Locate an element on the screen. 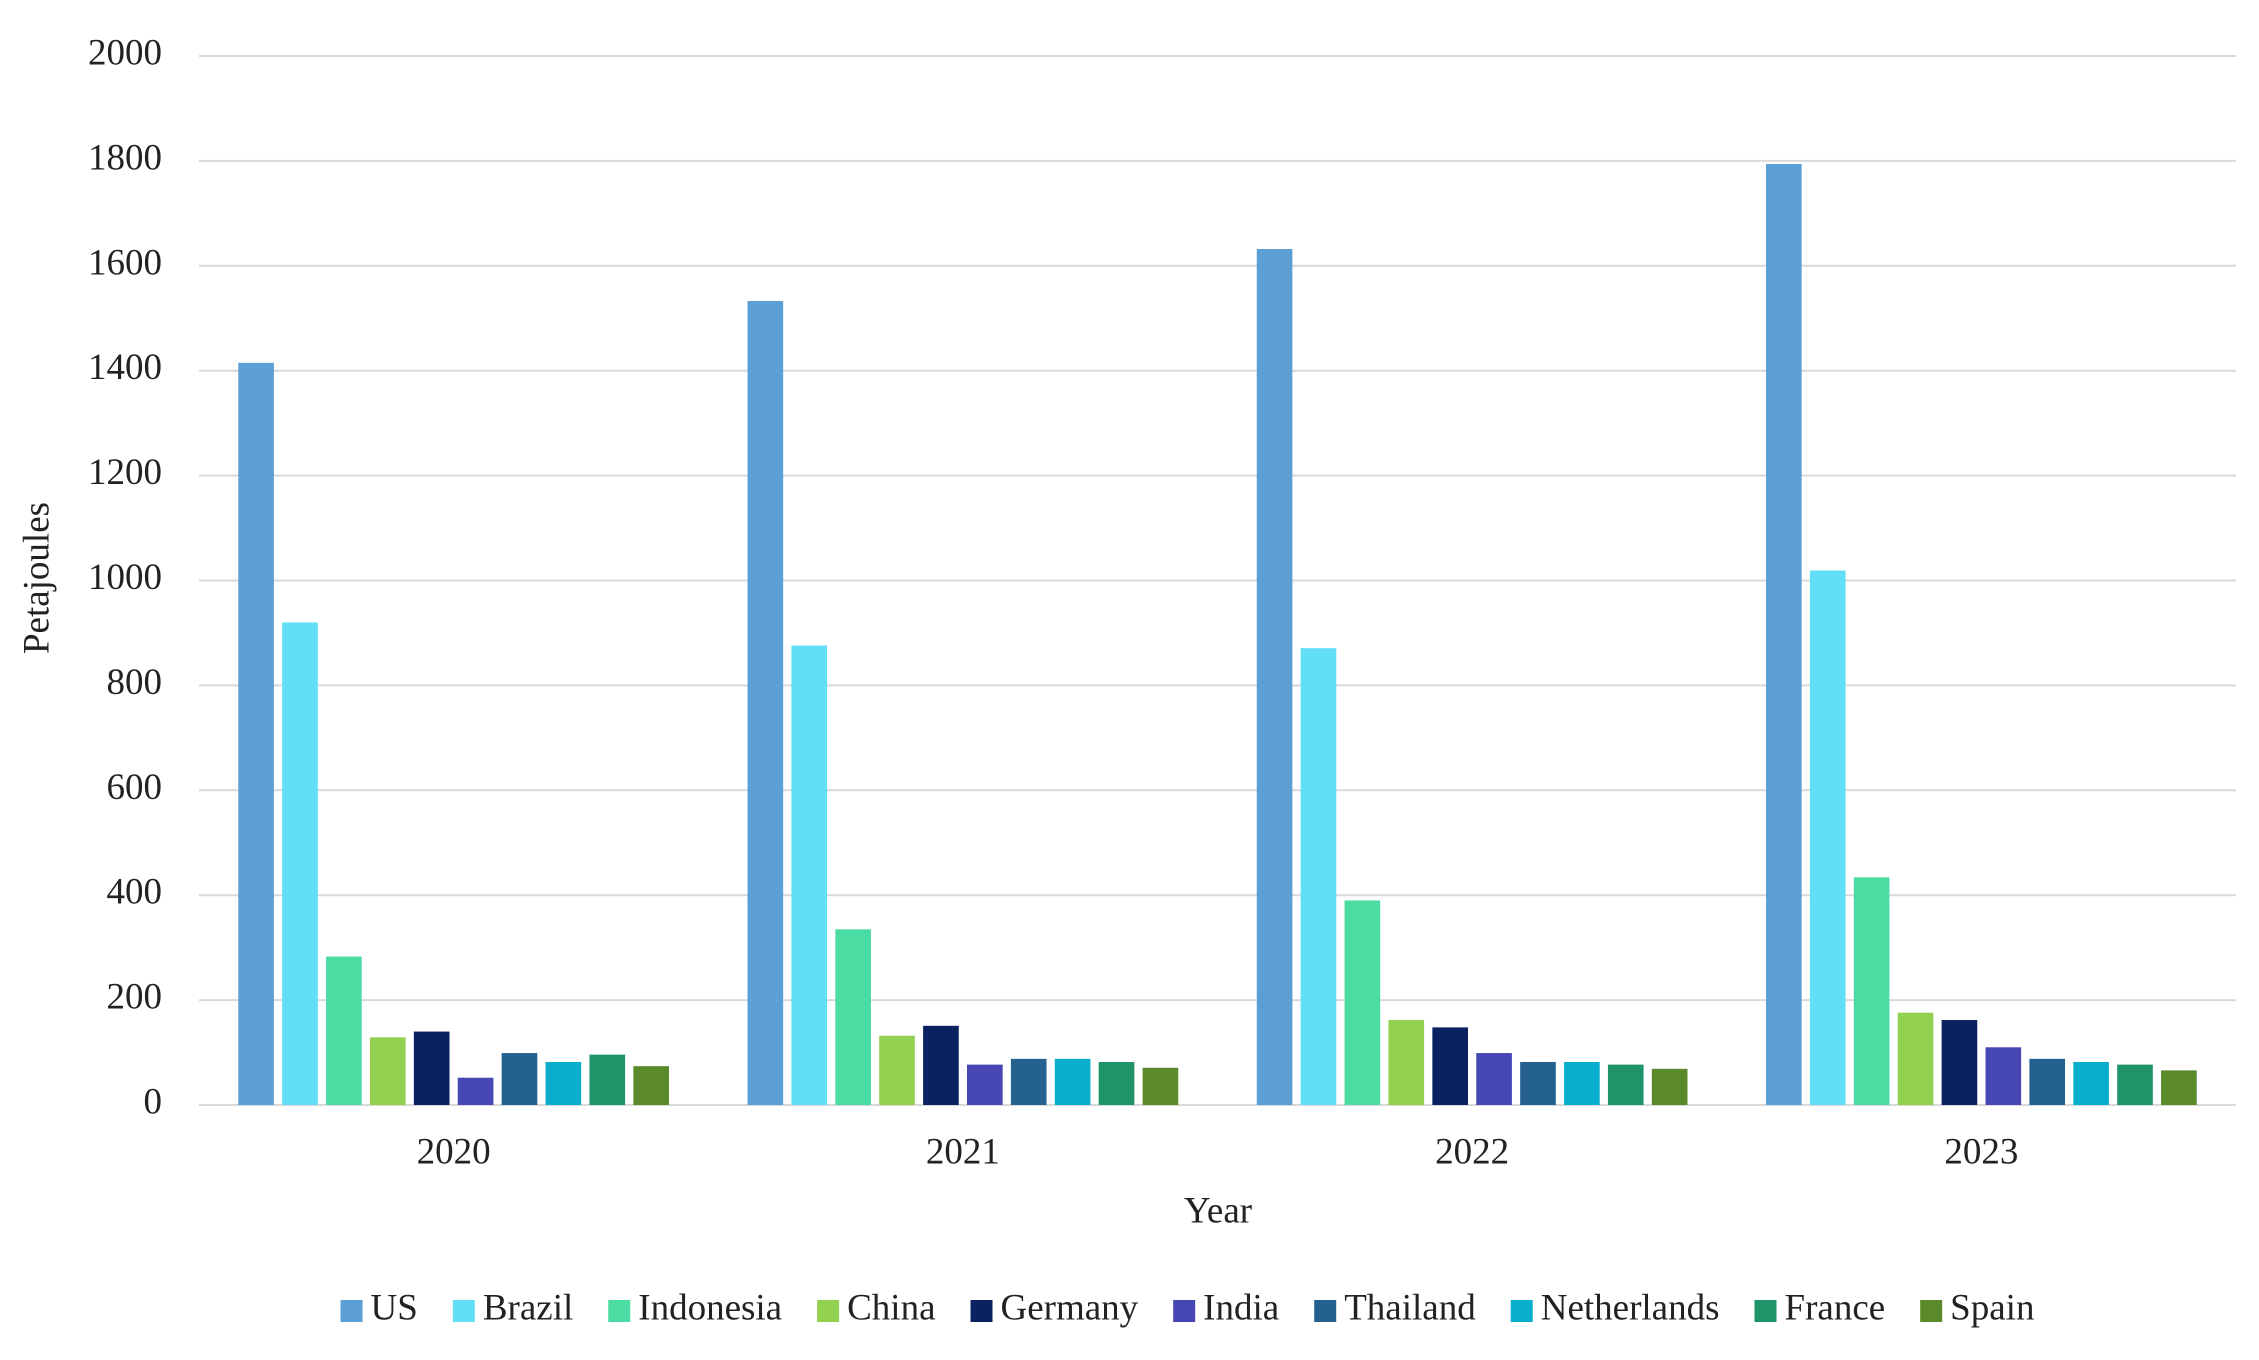 The height and width of the screenshot is (1360, 2259). y-tick-label: 1600 is located at coordinates (125, 262).